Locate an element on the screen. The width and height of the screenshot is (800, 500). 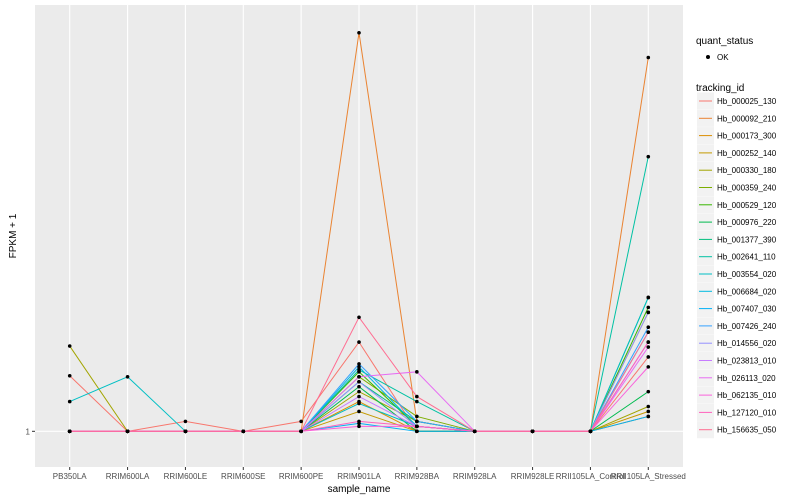
legend-item: Hb_000330_180 is located at coordinates (737, 170).